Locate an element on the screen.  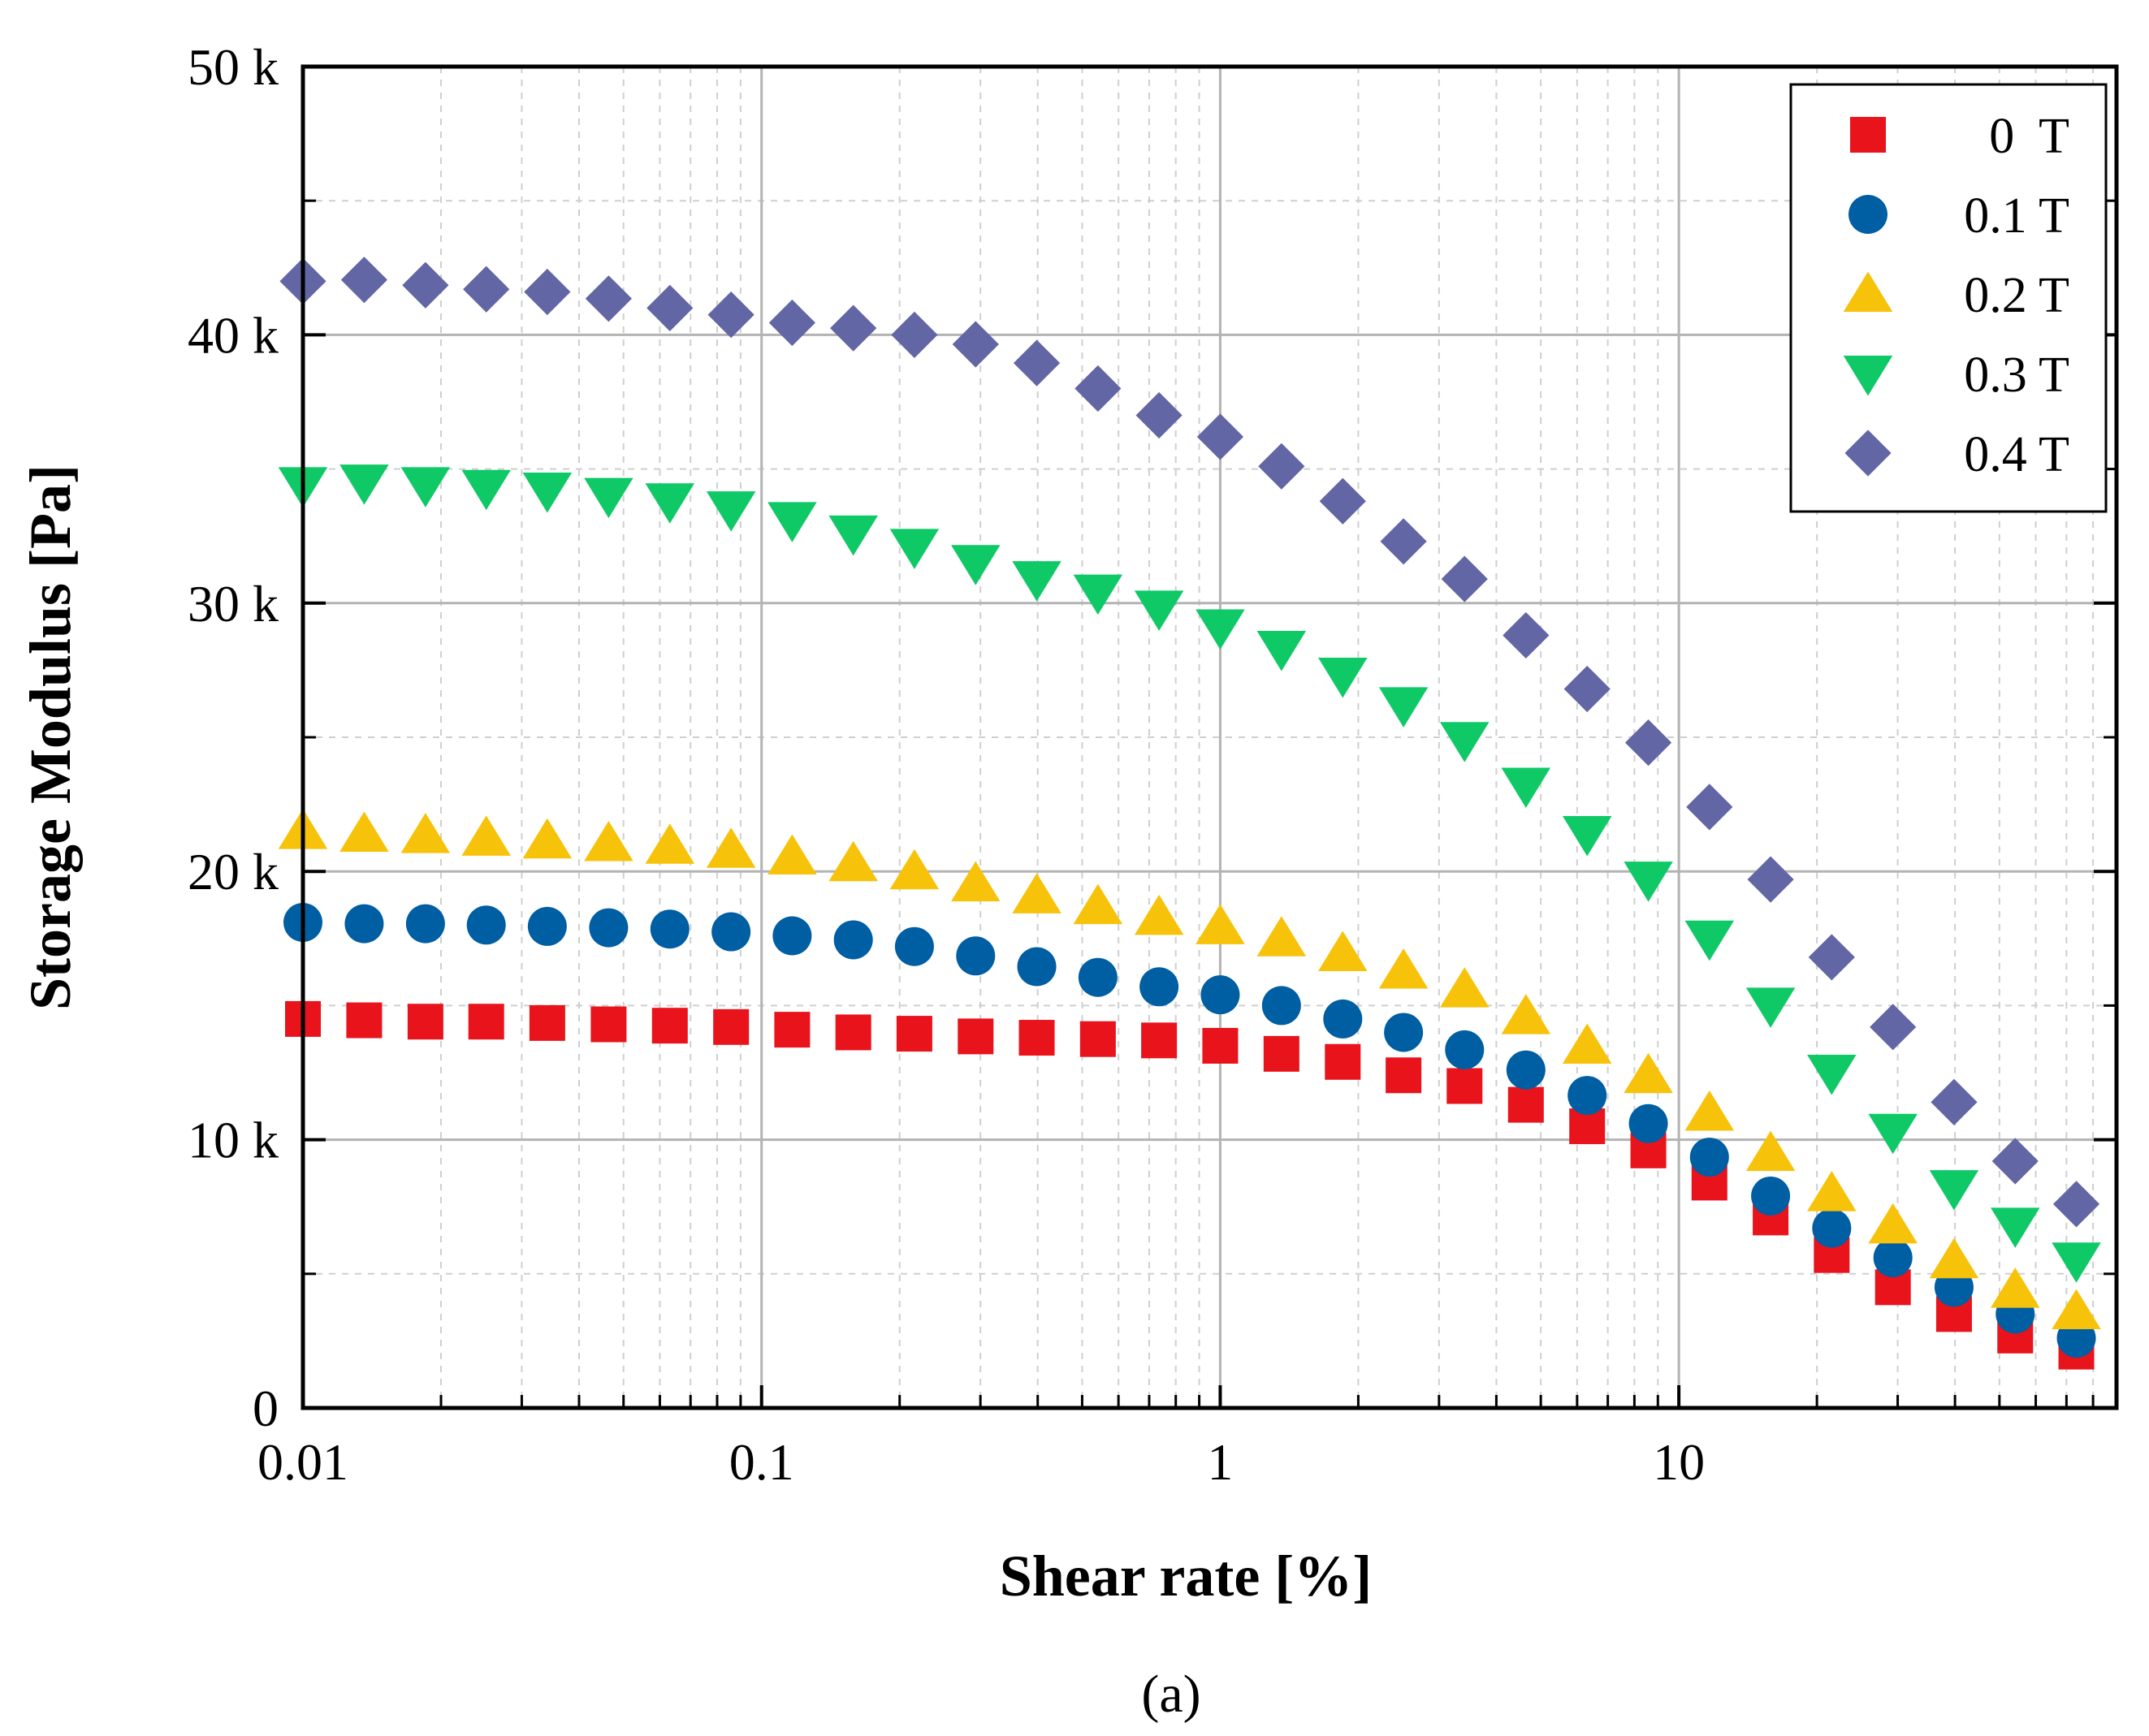
y-tick-label: 10 k is located at coordinates (233, 1140).